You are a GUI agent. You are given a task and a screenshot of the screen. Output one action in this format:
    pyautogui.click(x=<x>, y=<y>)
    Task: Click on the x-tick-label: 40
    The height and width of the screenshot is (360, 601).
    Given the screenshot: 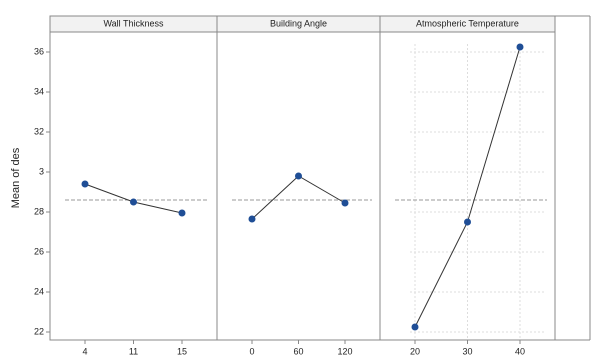 What is the action you would take?
    pyautogui.click(x=520, y=351)
    